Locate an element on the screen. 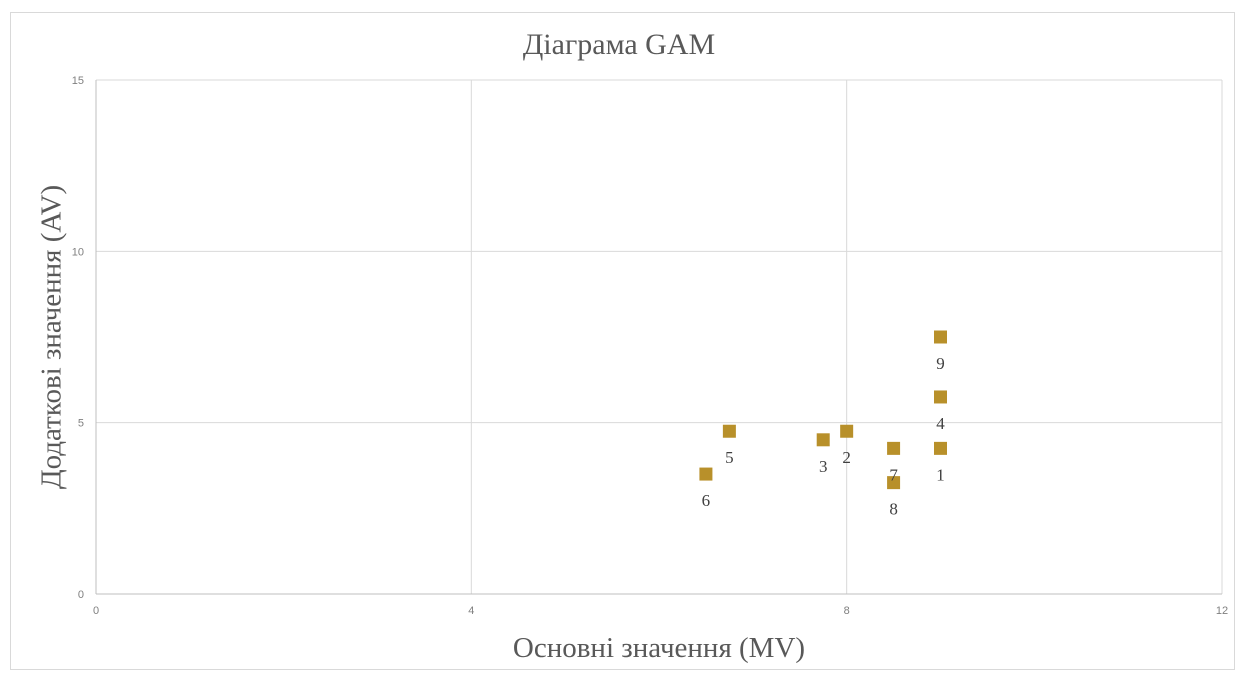 This screenshot has width=1238, height=675. x-tick-label: 8 is located at coordinates (847, 611).